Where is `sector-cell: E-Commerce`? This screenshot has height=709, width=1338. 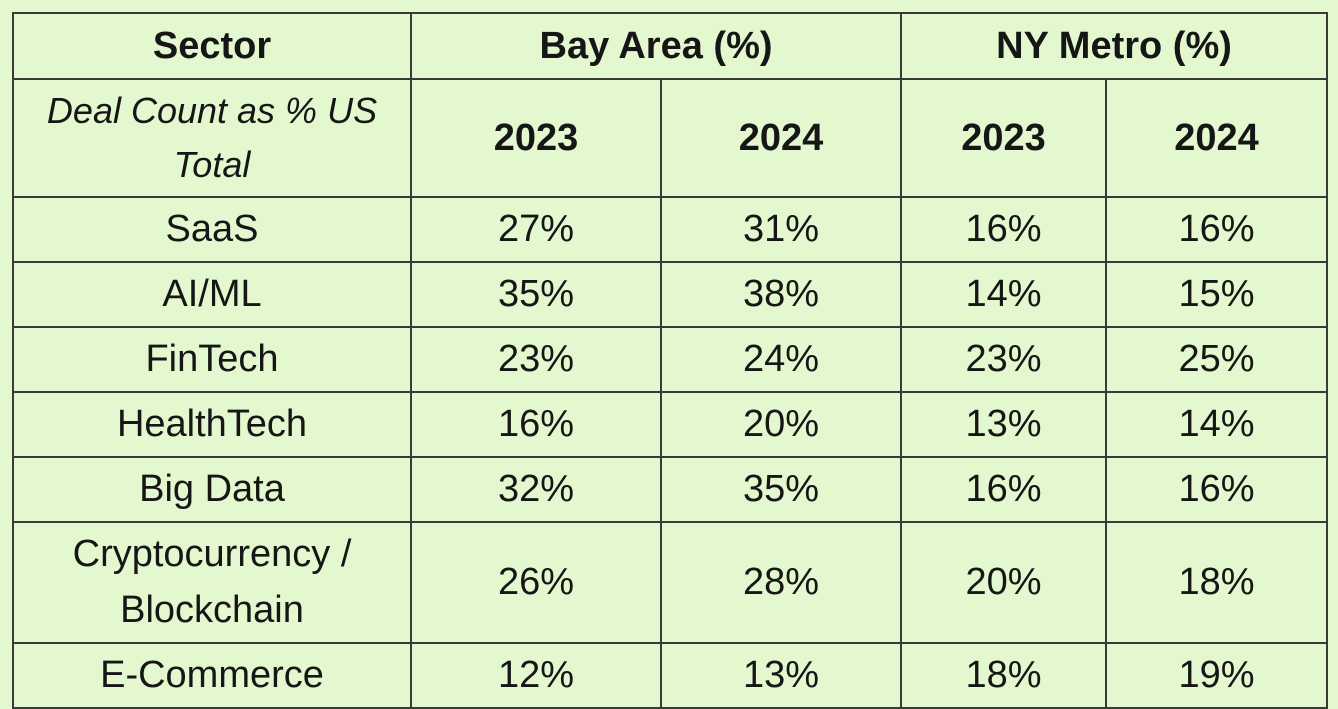 sector-cell: E-Commerce is located at coordinates (212, 675).